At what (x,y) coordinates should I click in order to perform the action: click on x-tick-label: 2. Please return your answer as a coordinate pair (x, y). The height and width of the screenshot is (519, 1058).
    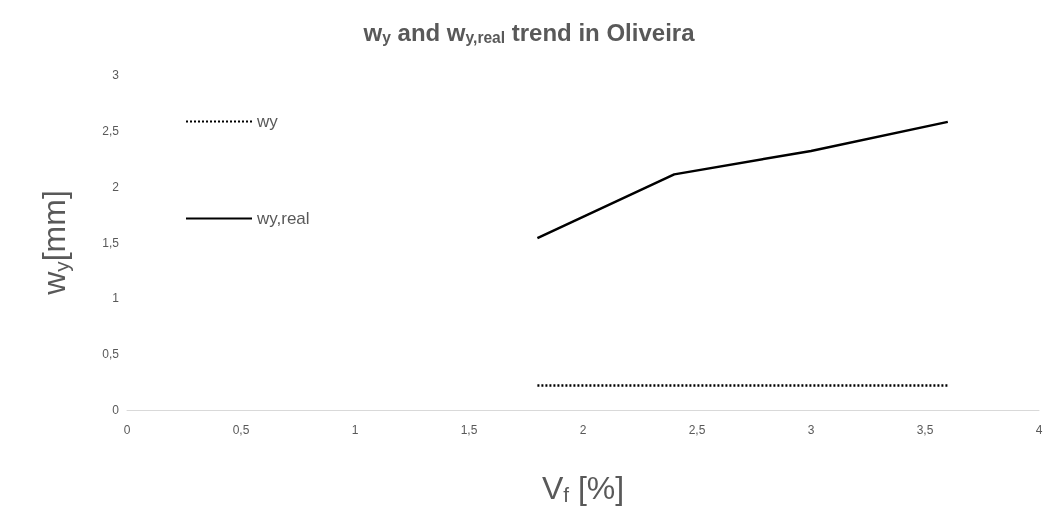
    Looking at the image, I should click on (583, 430).